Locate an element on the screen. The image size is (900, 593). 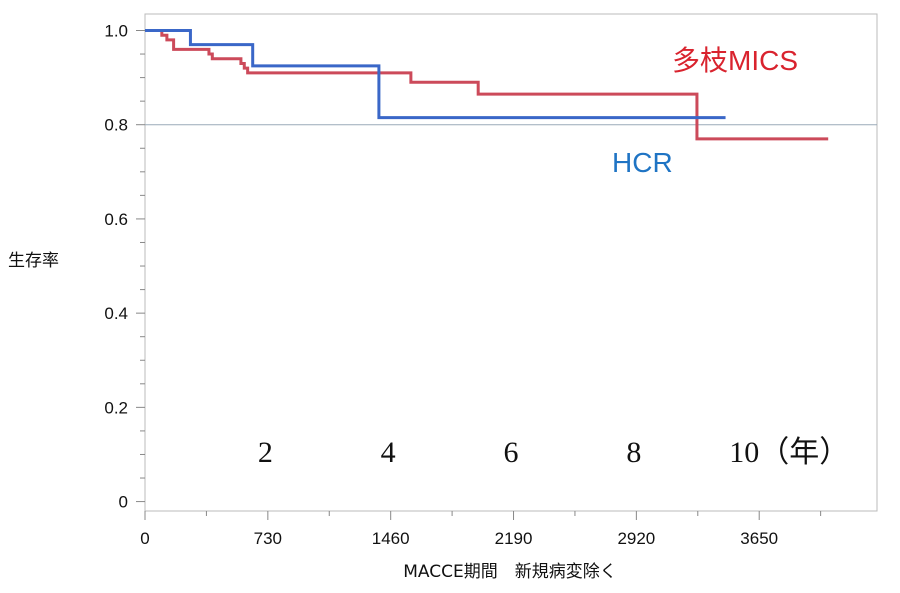
series-label-hcr: HCR is located at coordinates (642, 162).